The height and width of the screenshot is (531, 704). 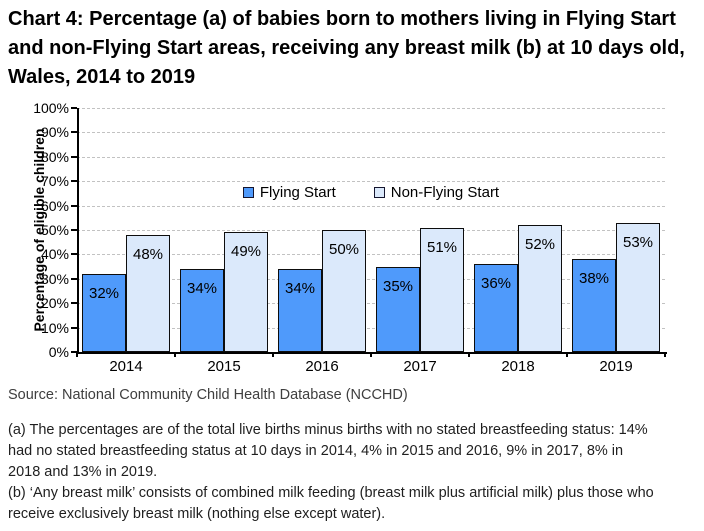 I want to click on bar-flying-start-2017, so click(x=398, y=309).